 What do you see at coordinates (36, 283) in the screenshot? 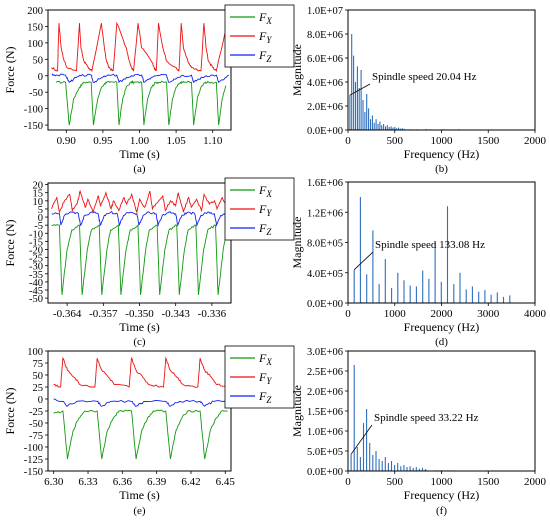
I see `y-tick-label: -40` at bounding box center [36, 283].